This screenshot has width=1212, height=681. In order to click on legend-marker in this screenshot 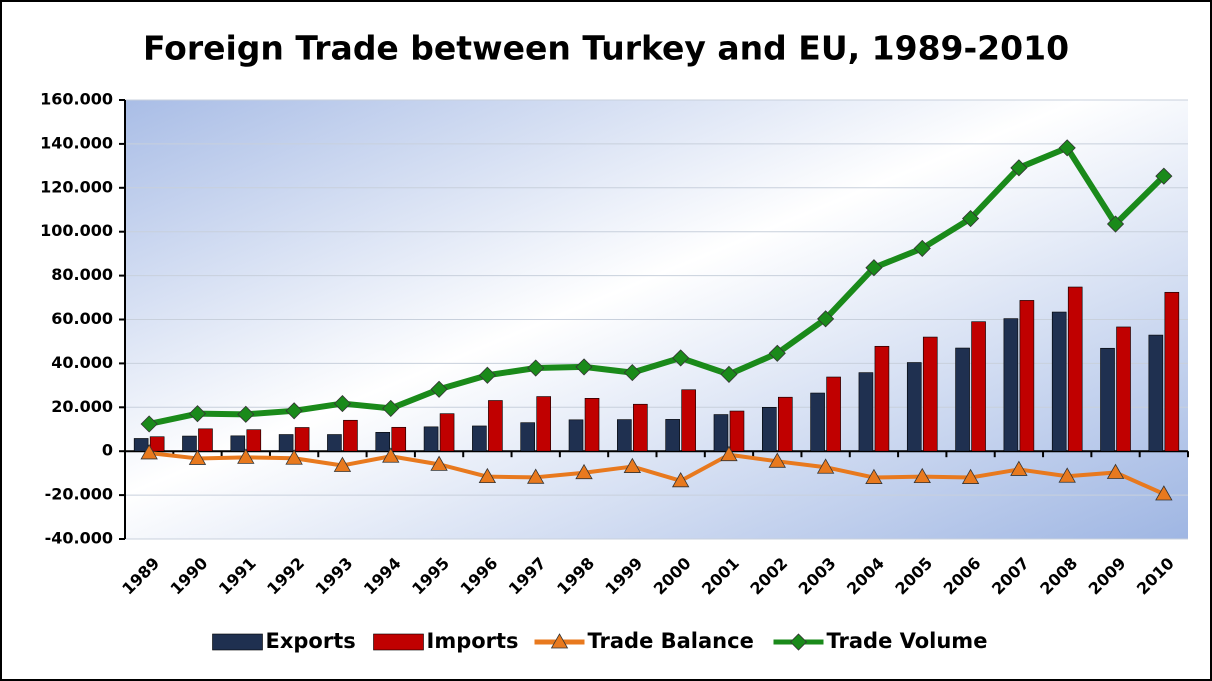, I will do `click(559, 641)`.